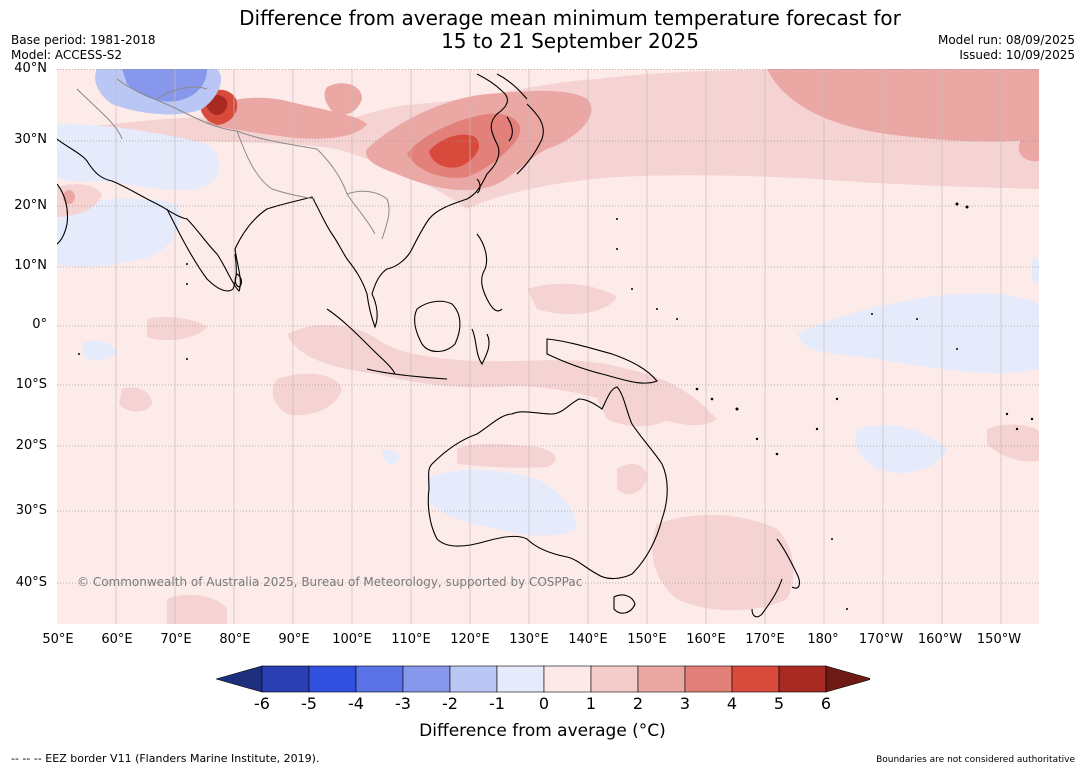 This screenshot has height=770, width=1085. Describe the element at coordinates (823, 639) in the screenshot. I see `lon-label-180: 180°` at that location.